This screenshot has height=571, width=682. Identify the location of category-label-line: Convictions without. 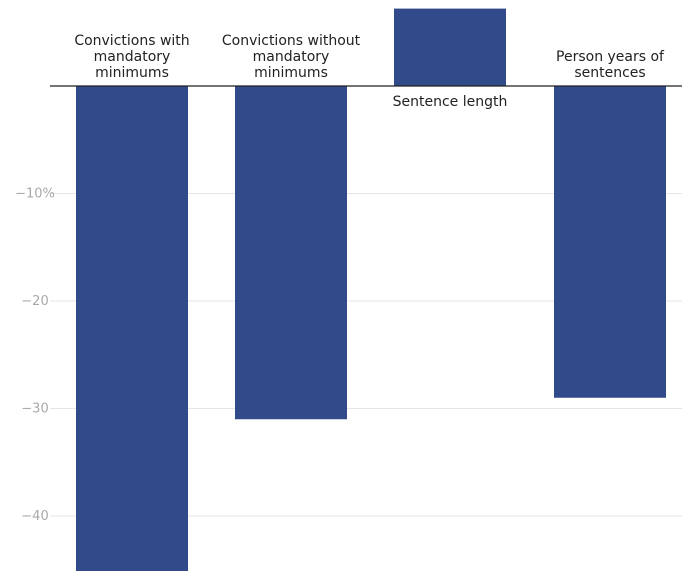
(291, 41).